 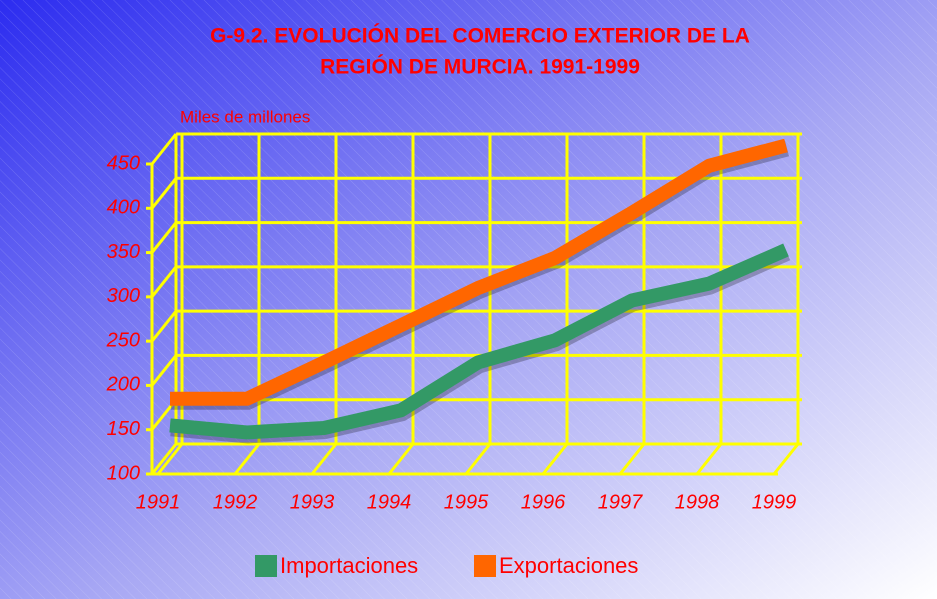 I want to click on y-tick-label: 100, so click(x=123, y=473).